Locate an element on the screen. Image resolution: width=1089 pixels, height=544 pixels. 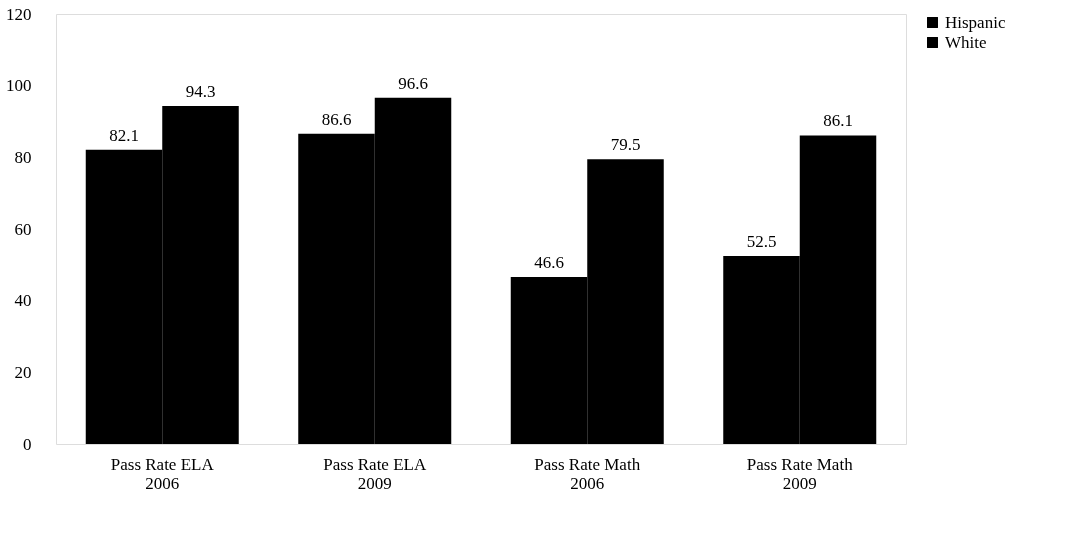
data-label: 79.5 is located at coordinates (625, 145).